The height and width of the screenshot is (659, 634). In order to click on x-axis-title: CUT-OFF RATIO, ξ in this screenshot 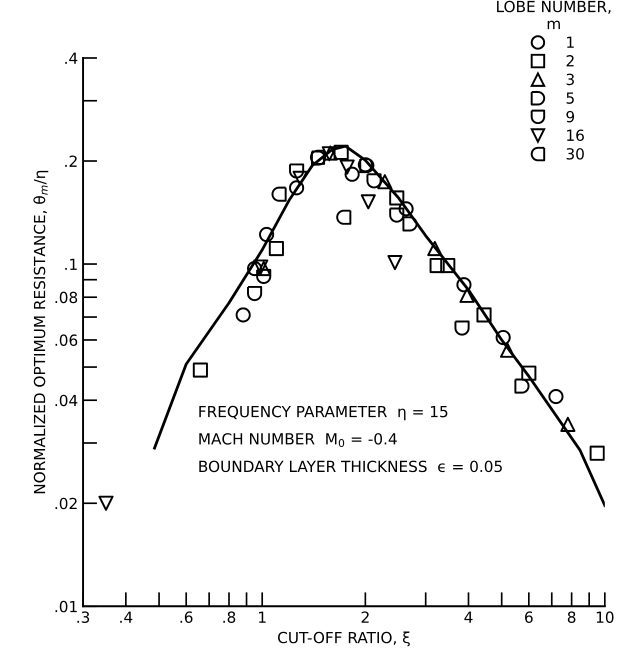, I will do `click(344, 638)`.